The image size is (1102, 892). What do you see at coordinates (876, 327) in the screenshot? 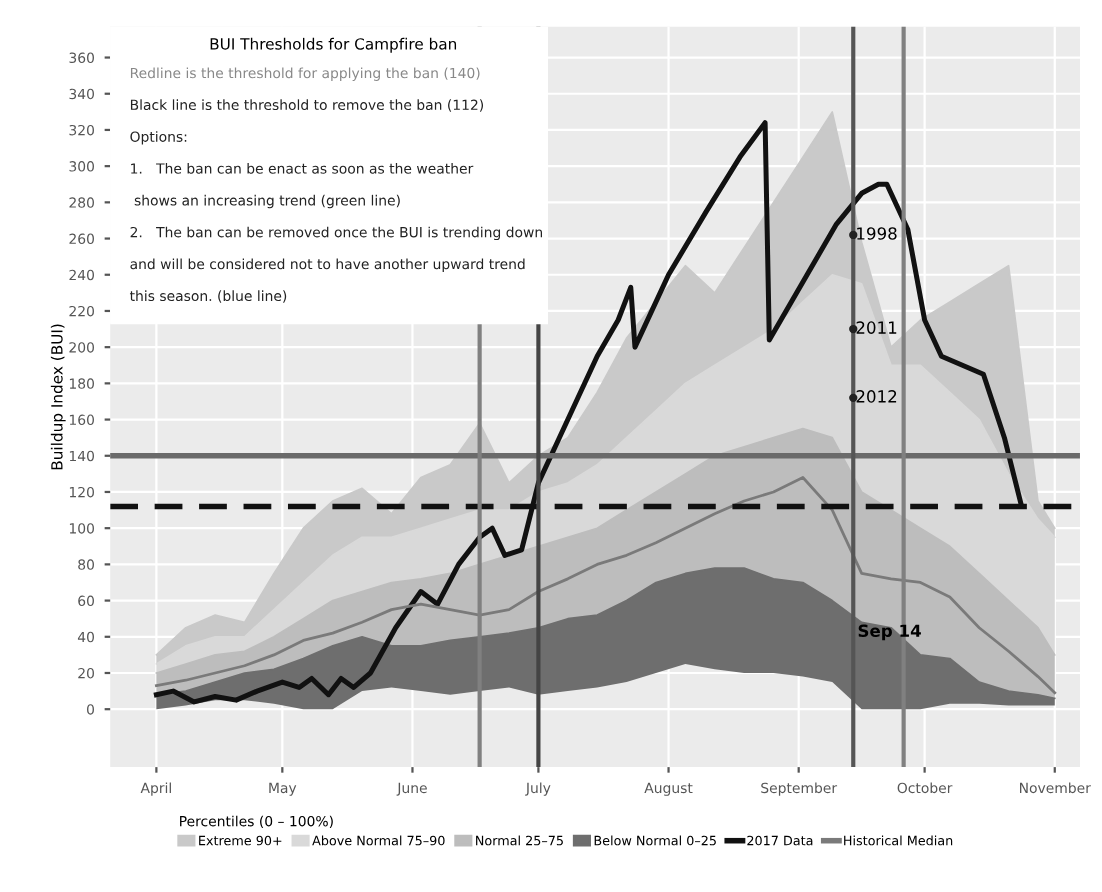
I see `annotation: 2011` at bounding box center [876, 327].